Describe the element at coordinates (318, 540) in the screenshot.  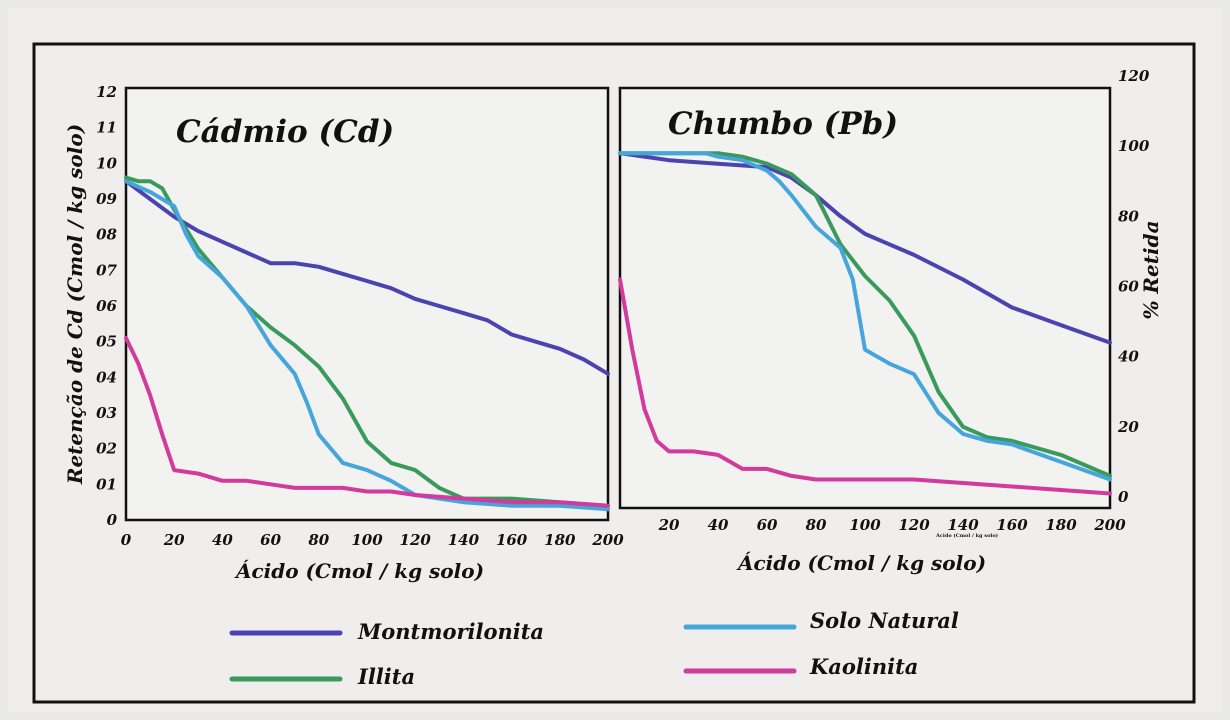
I see `cadmium-x-tick-label: 80` at that location.